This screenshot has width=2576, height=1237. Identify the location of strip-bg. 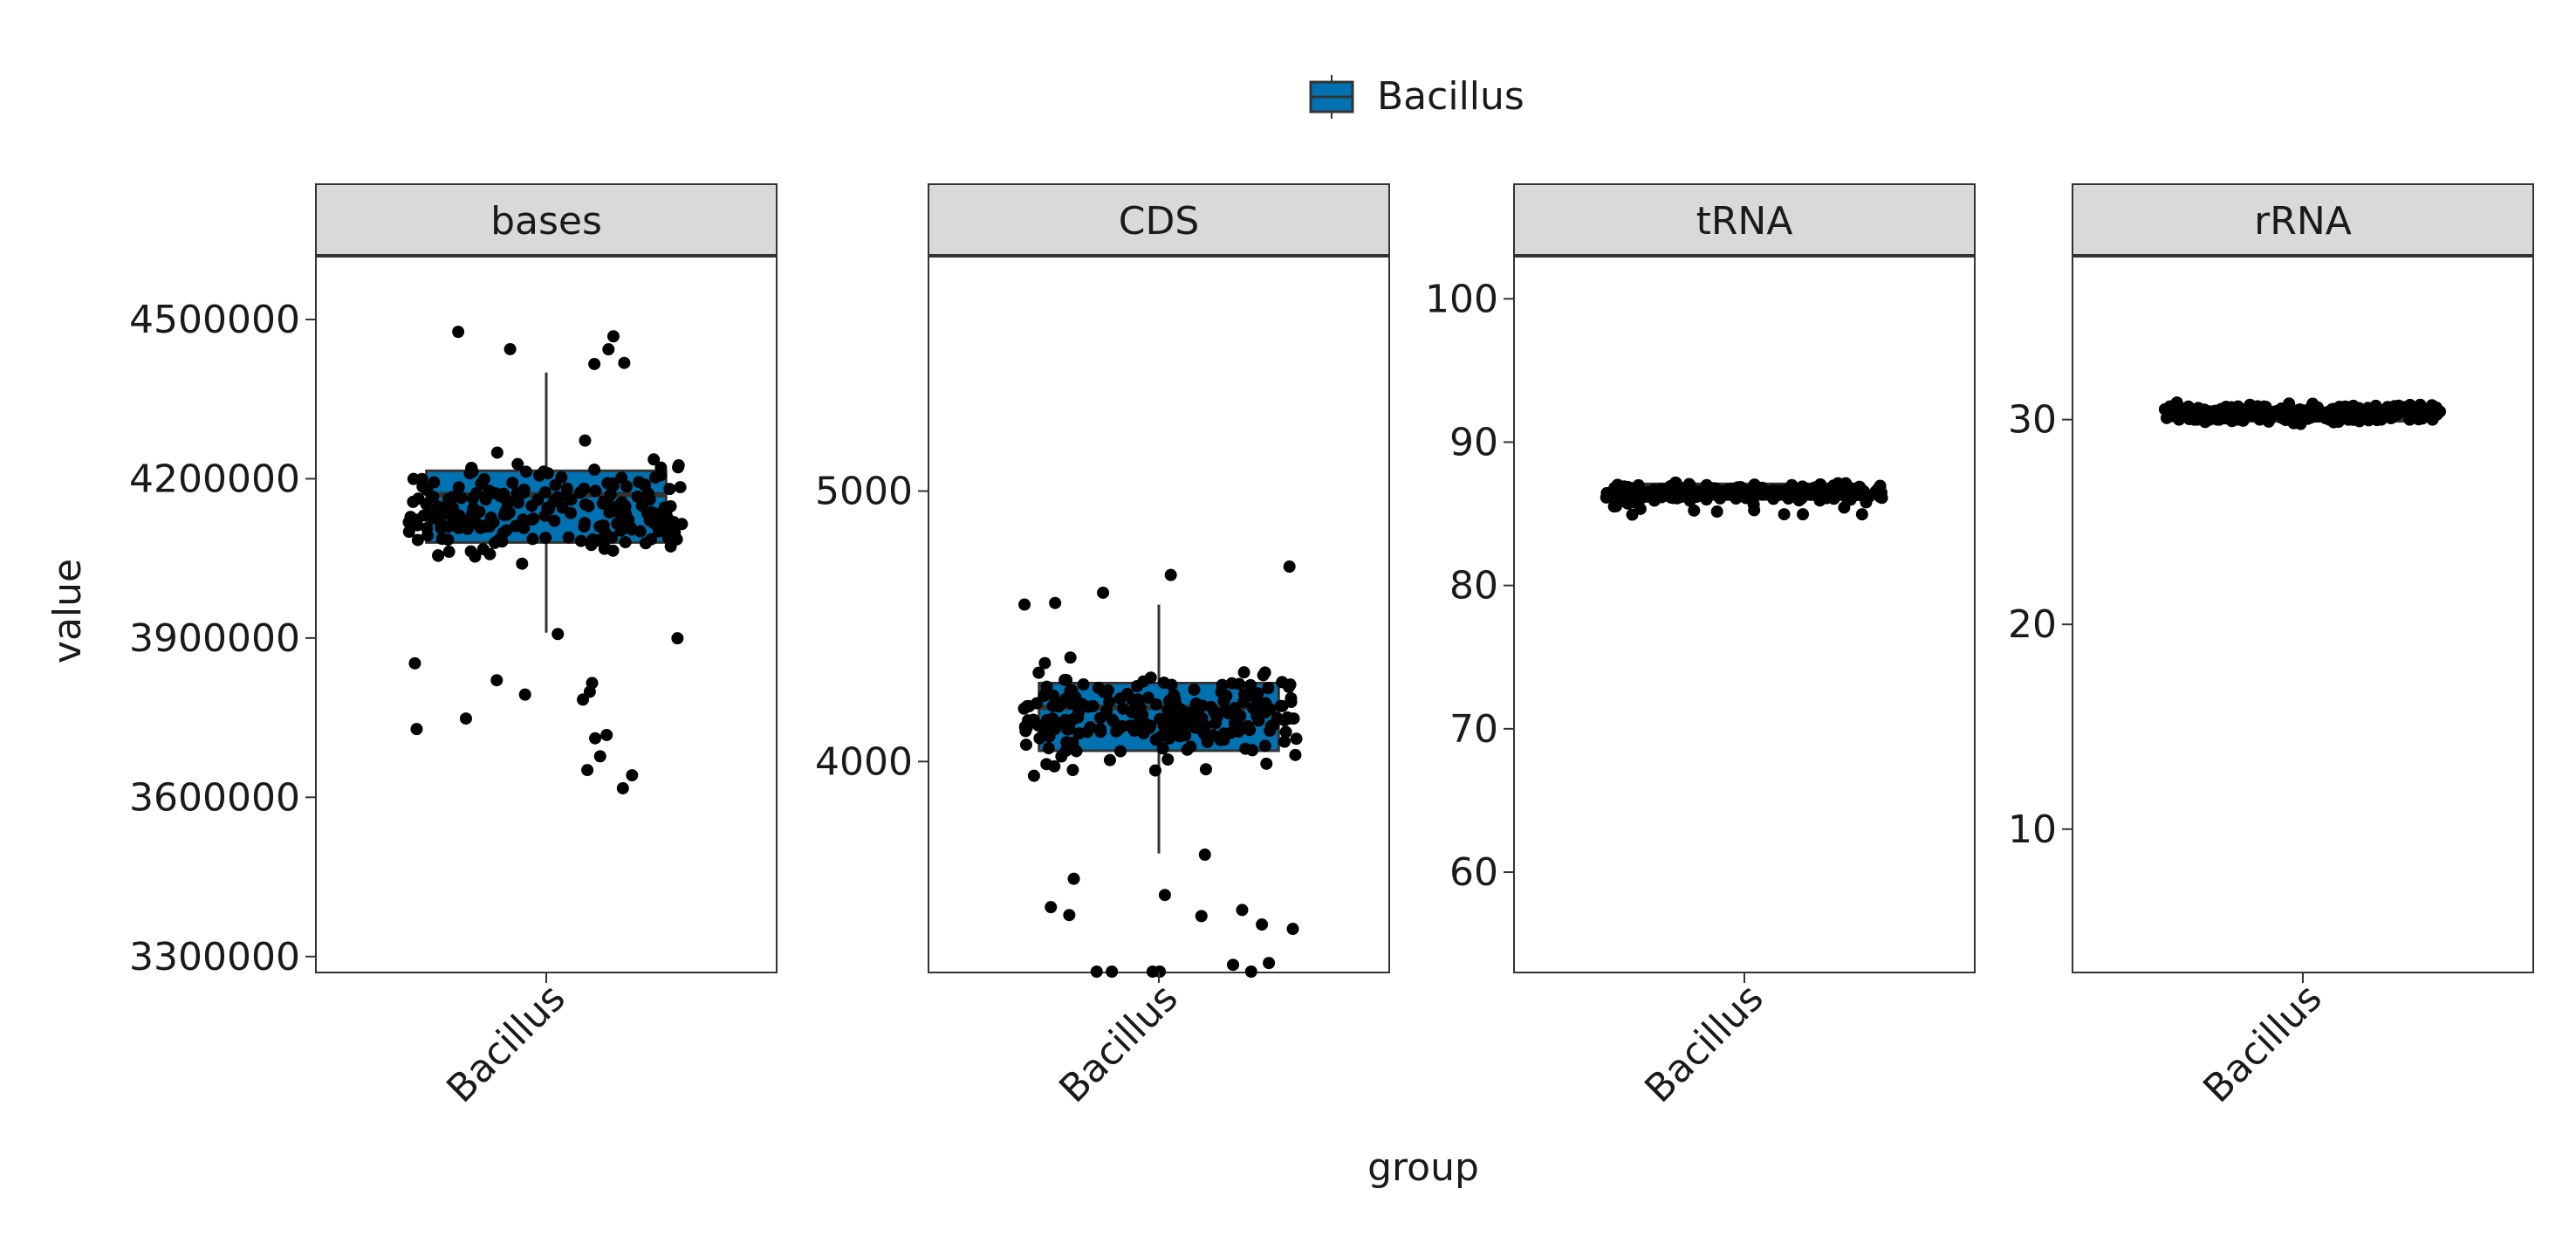
(1159, 220).